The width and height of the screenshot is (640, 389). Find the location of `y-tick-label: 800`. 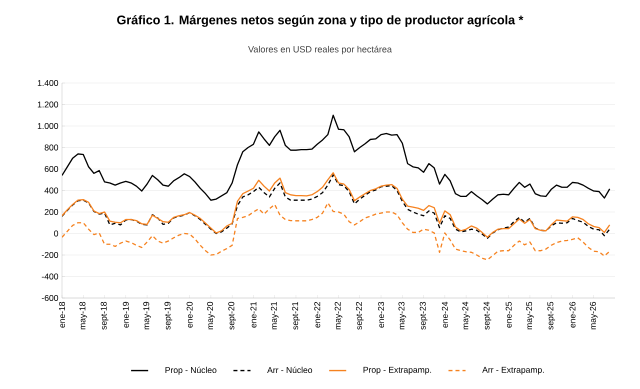

y-tick-label: 800 is located at coordinates (51, 147).